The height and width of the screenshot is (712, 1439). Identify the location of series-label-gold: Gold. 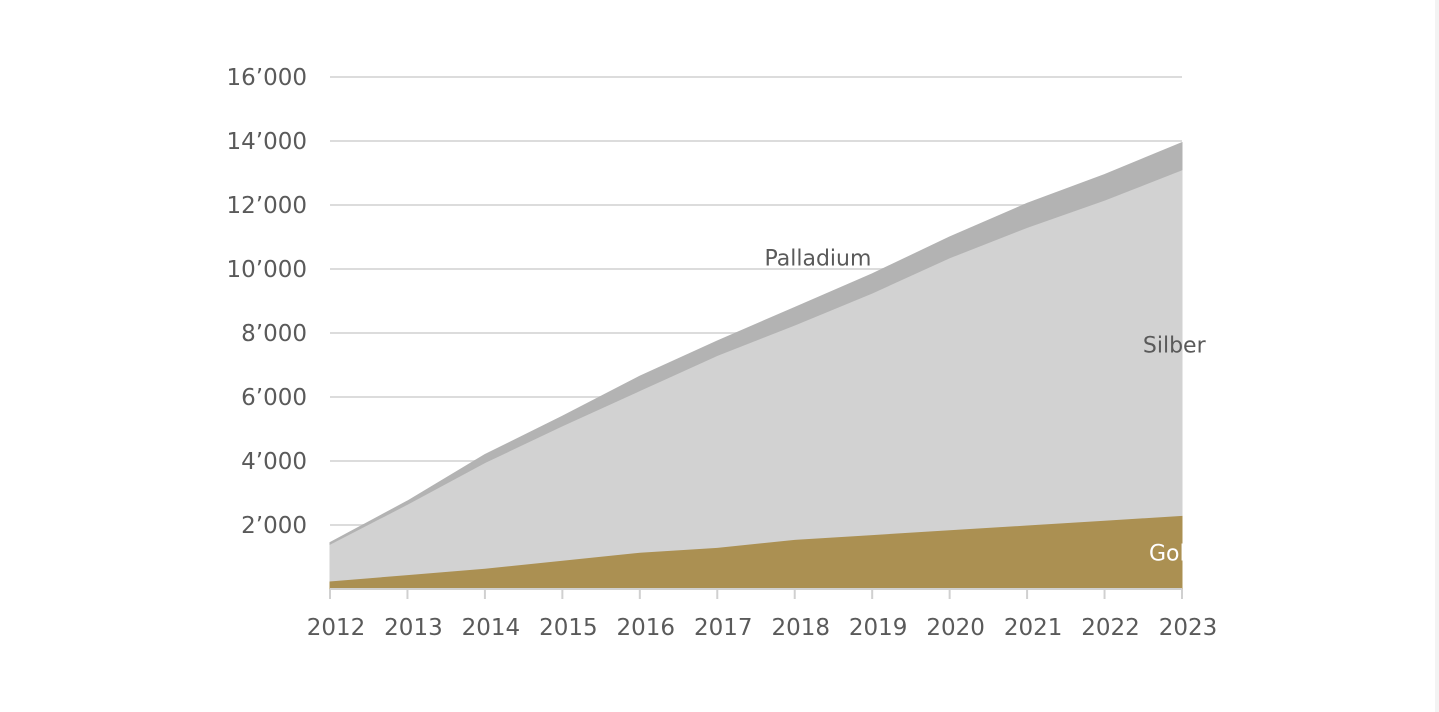
(1174, 553).